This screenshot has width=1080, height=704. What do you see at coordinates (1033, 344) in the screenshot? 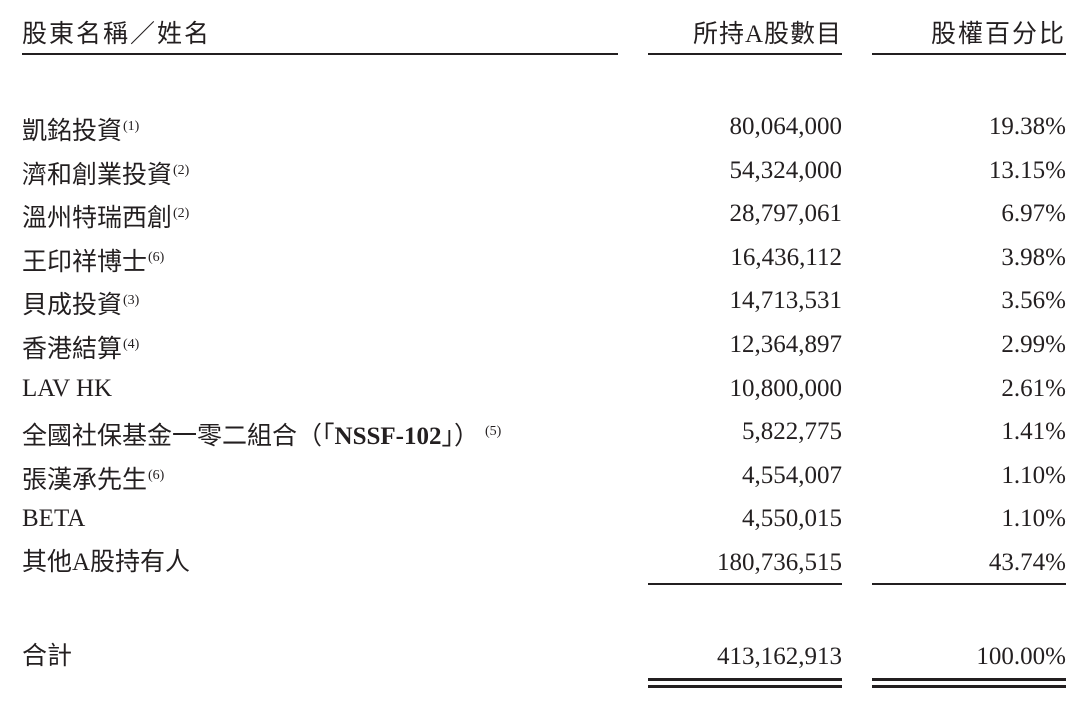
I see `percent-cell: 2.99%` at bounding box center [1033, 344].